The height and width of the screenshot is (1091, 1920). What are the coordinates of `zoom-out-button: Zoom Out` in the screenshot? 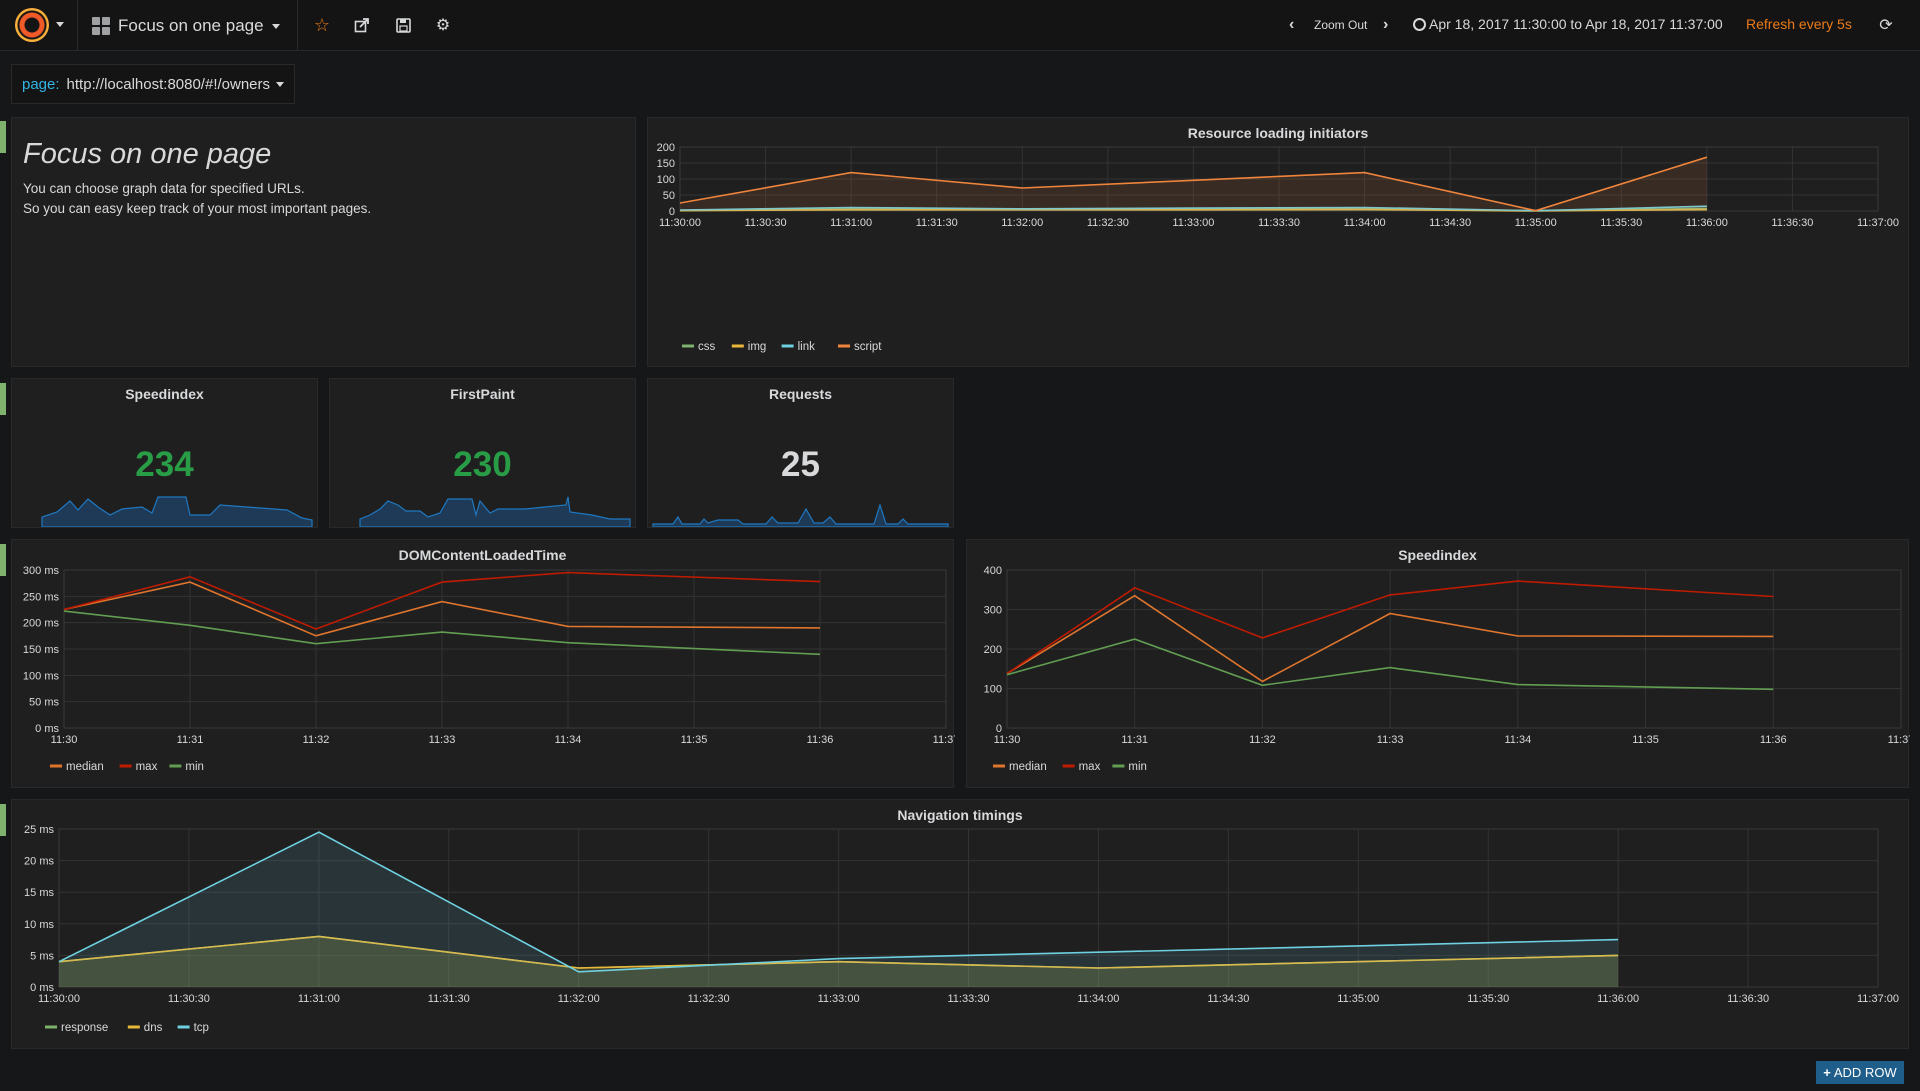 It's located at (1341, 25).